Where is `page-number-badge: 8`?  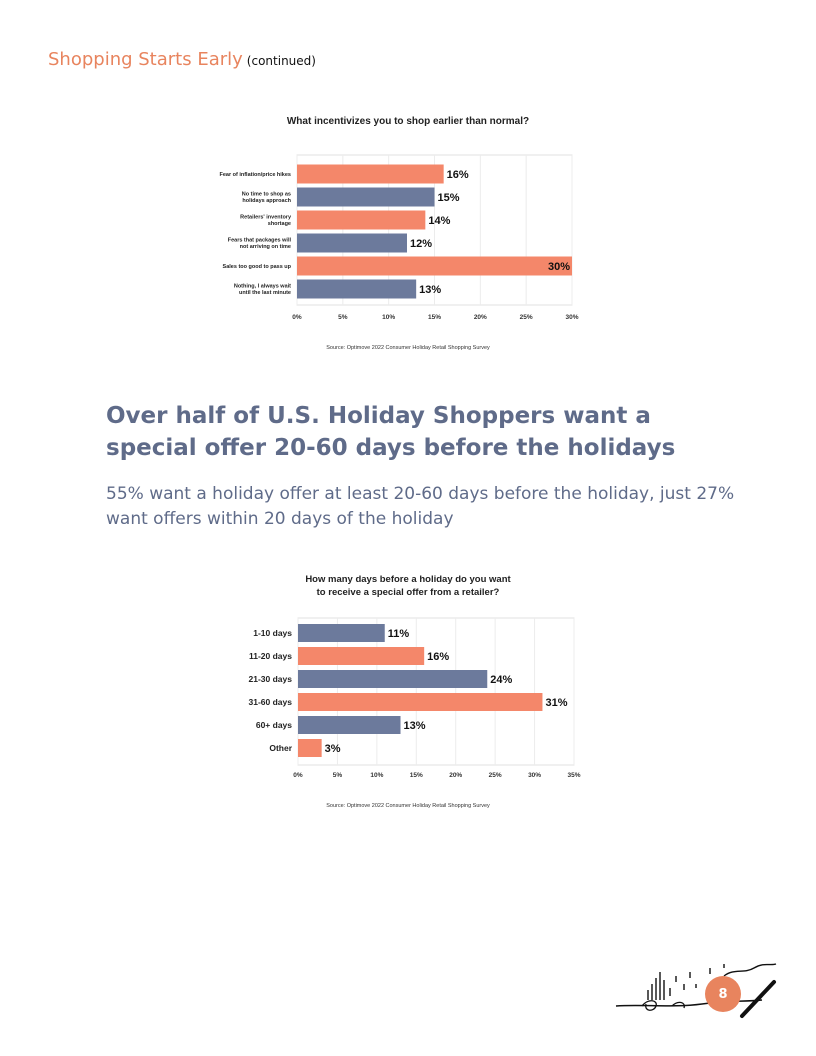 page-number-badge: 8 is located at coordinates (723, 994).